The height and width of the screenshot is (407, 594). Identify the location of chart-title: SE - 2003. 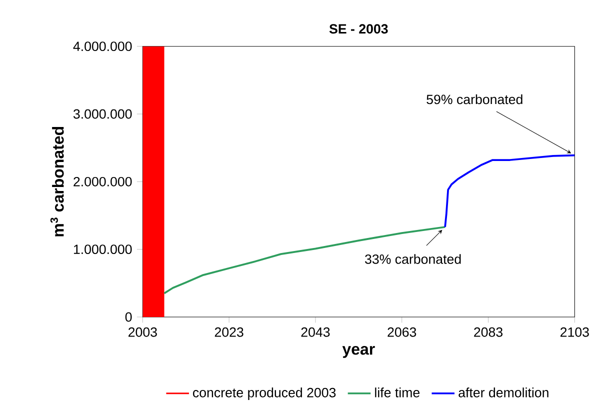
(358, 29).